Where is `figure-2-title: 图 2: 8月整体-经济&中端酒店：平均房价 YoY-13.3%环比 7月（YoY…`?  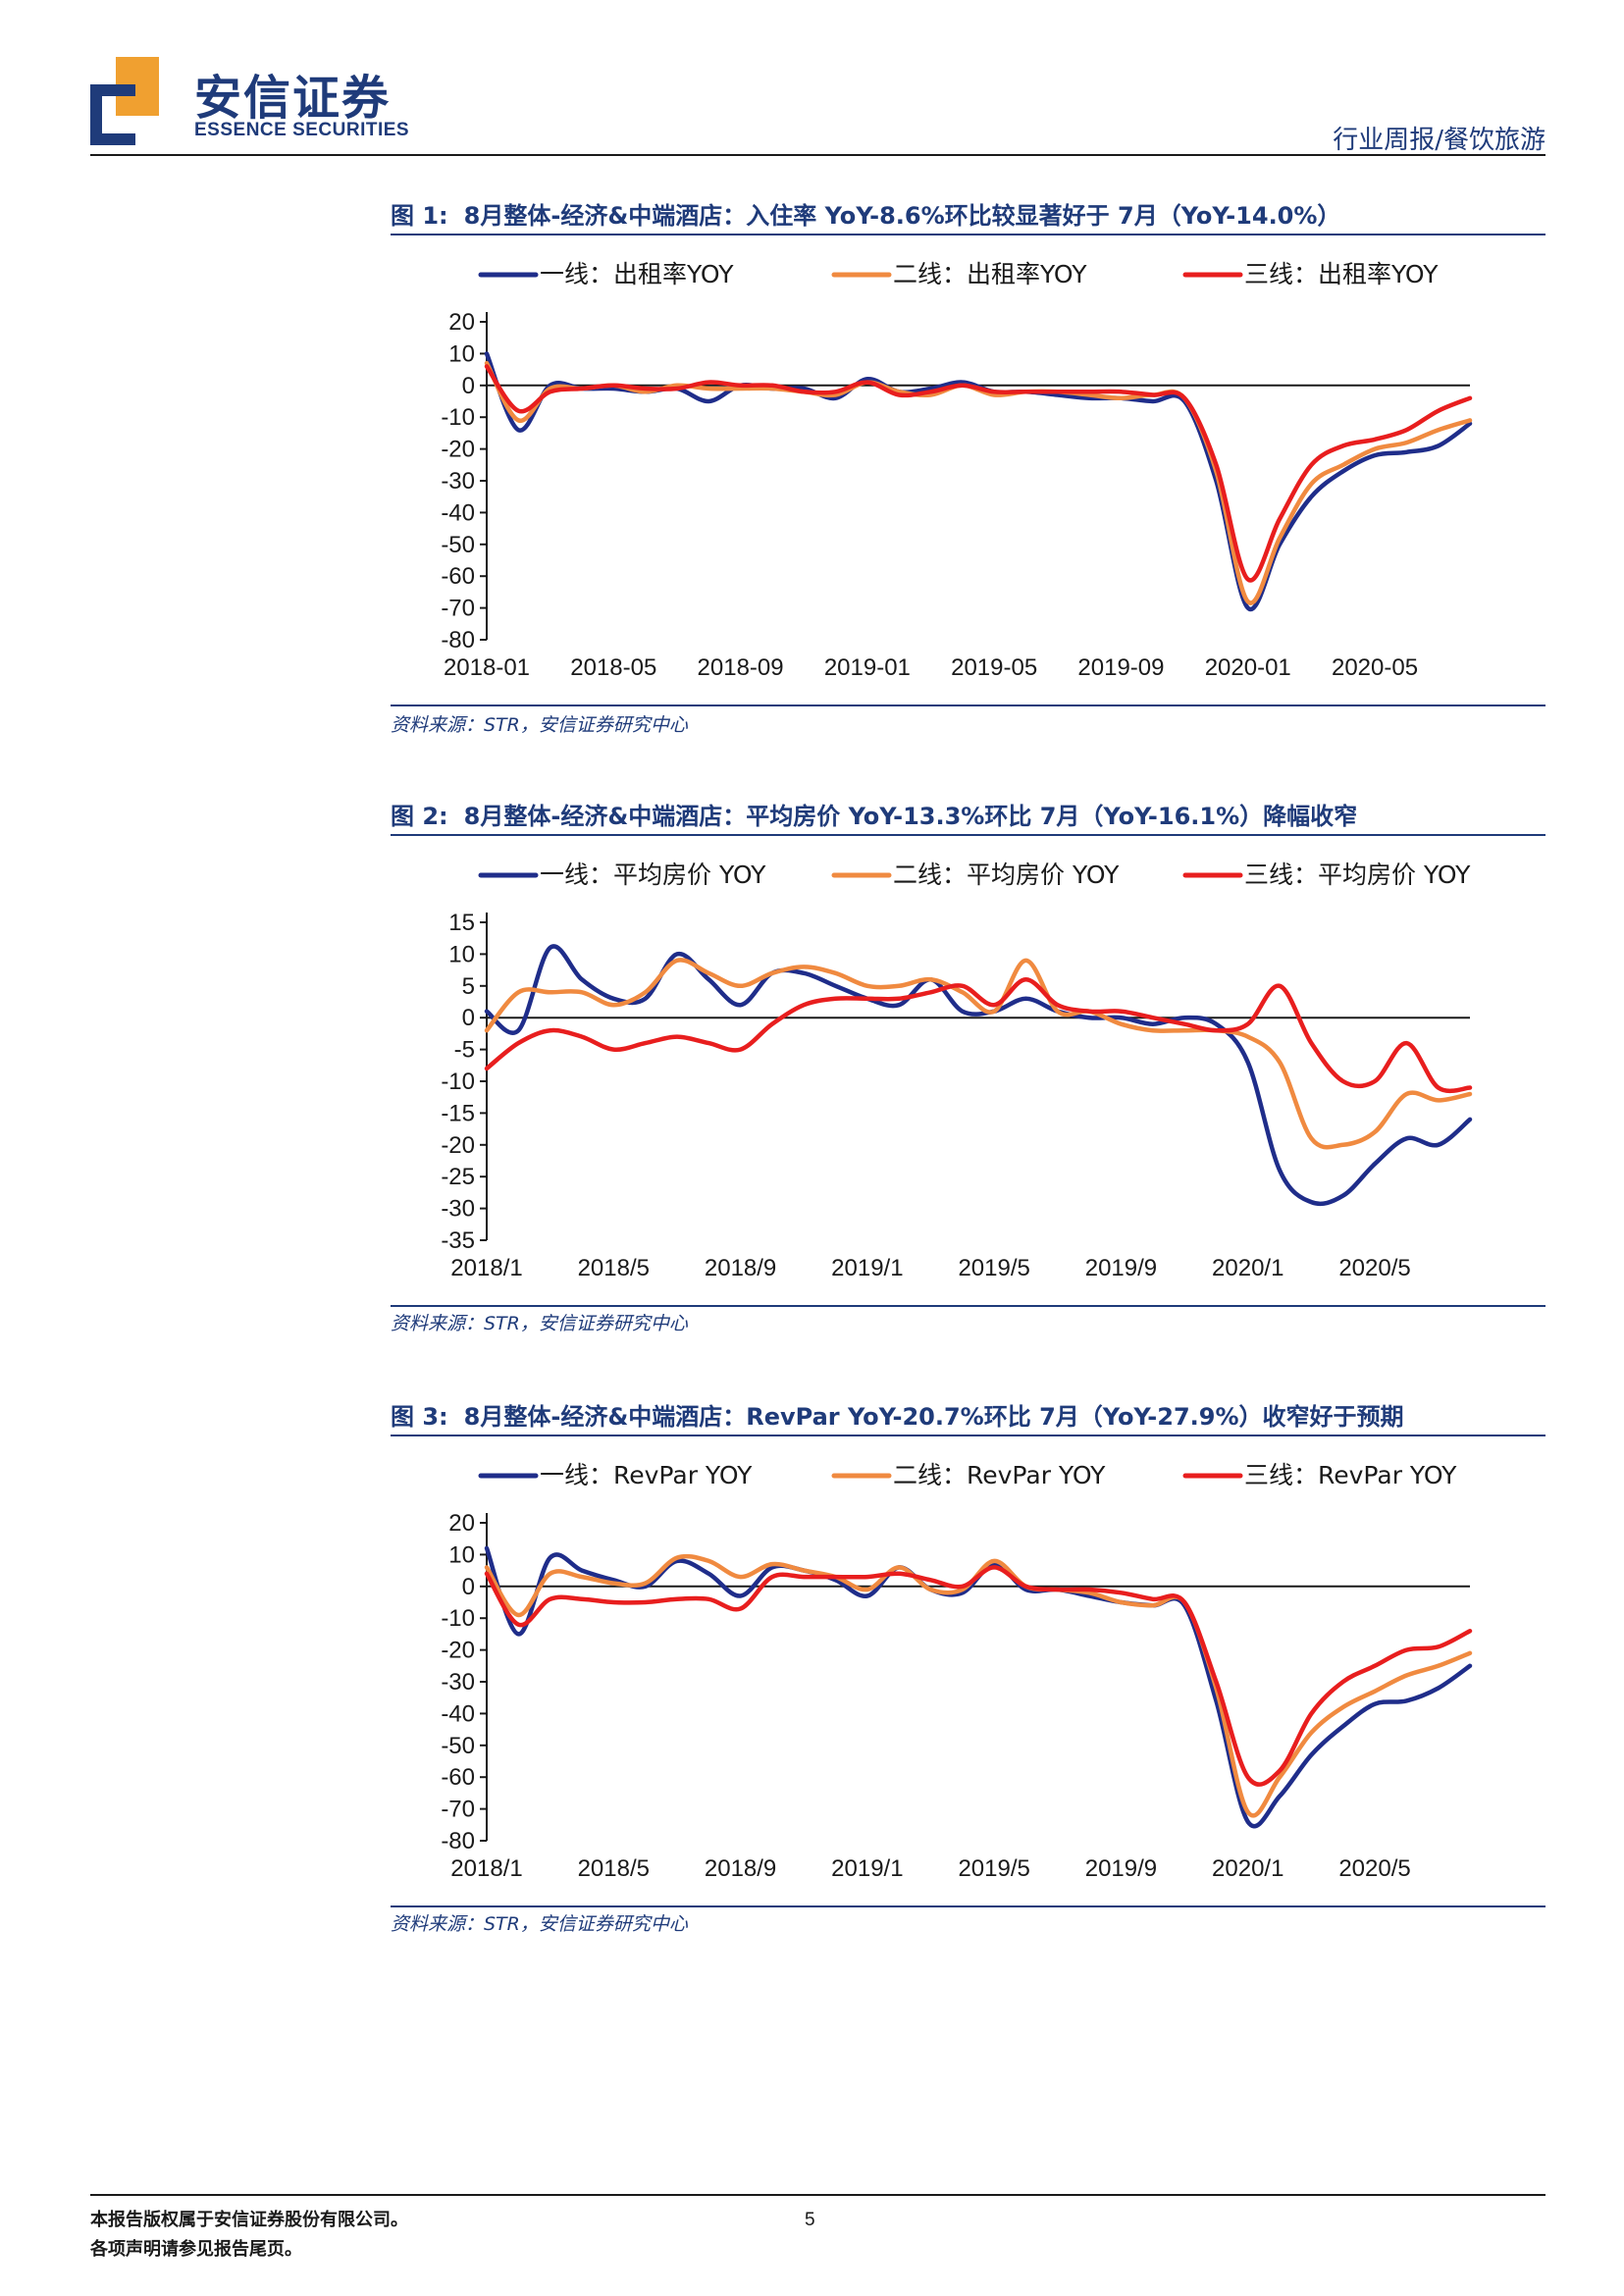 figure-2-title: 图 2: 8月整体-经济&中端酒店：平均房价 YoY-13.3%环比 7月（YoY… is located at coordinates (968, 814).